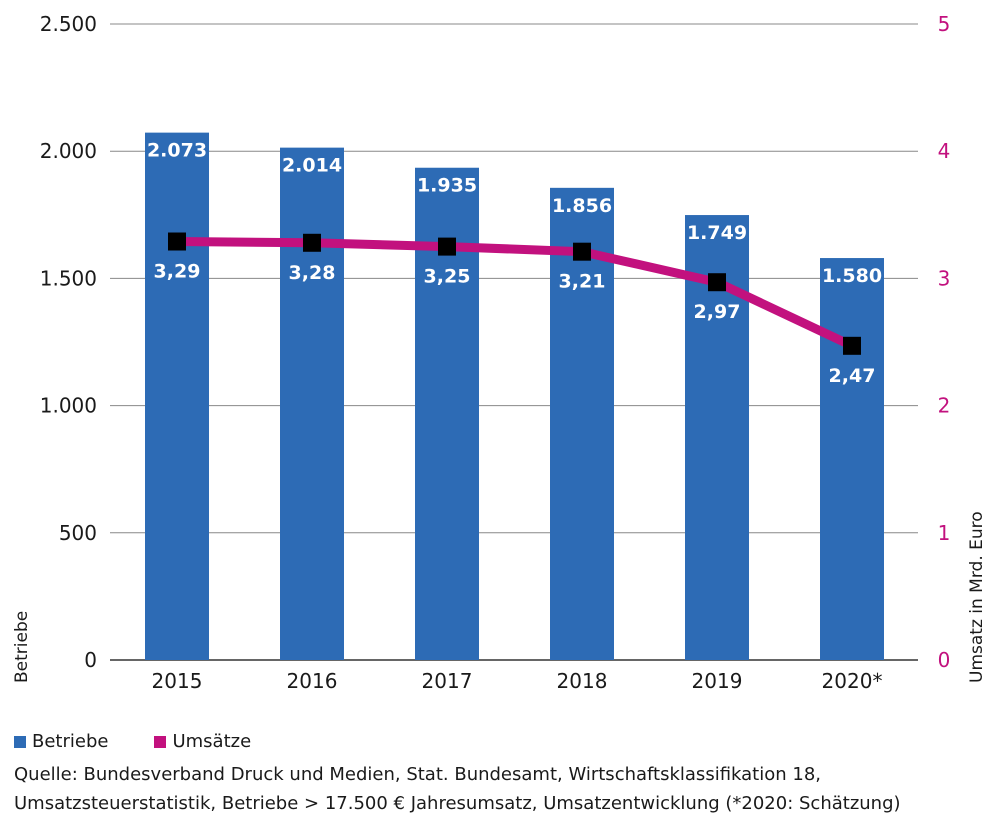  I want to click on left-tick-label: 0, so click(90, 660).